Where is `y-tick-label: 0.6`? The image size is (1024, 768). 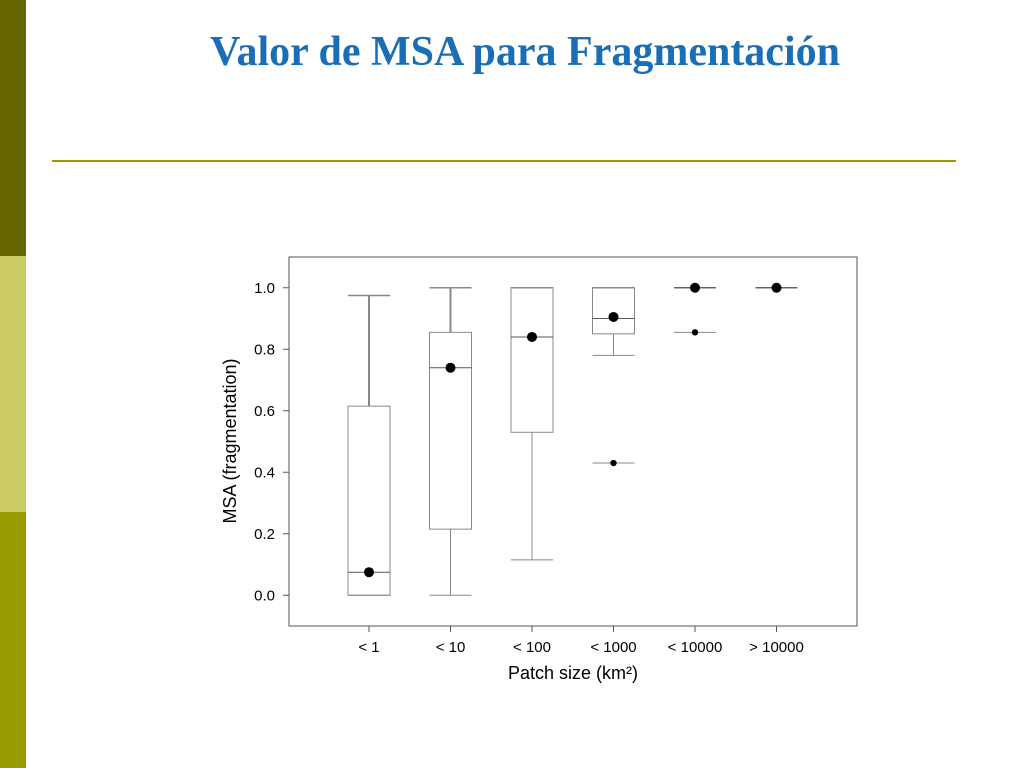 y-tick-label: 0.6 is located at coordinates (264, 411).